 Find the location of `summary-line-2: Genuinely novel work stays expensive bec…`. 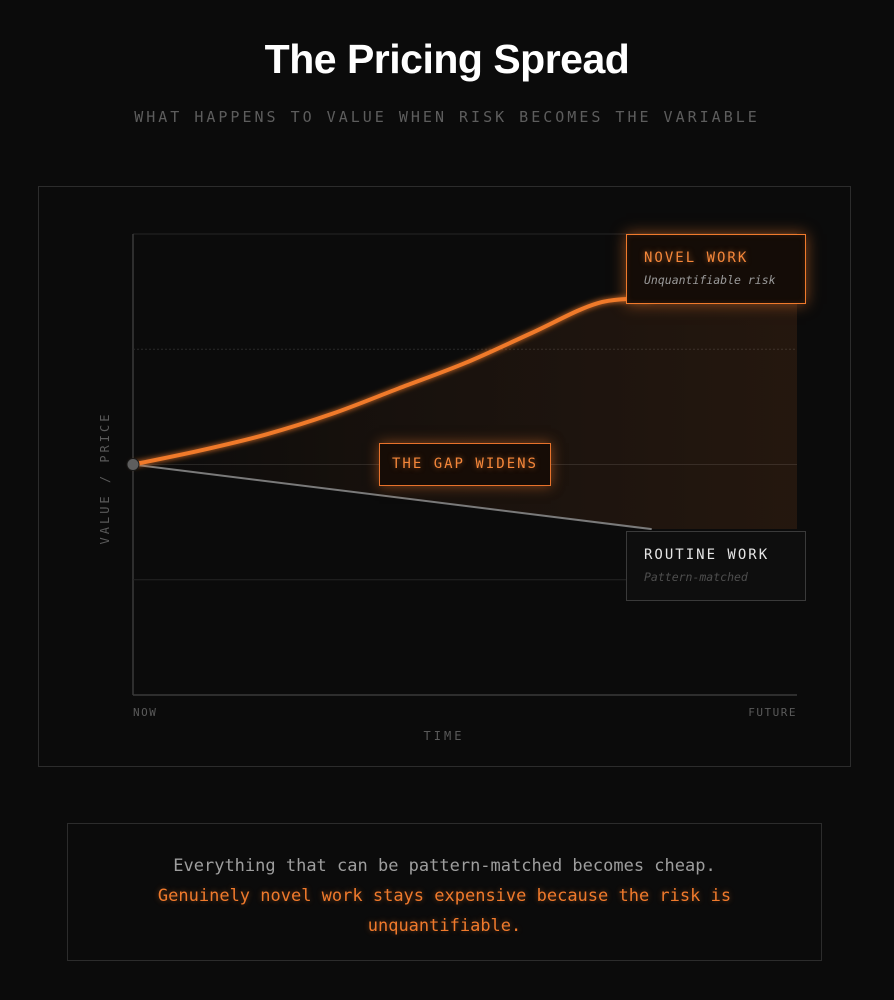

summary-line-2: Genuinely novel work stays expensive bec… is located at coordinates (444, 911).